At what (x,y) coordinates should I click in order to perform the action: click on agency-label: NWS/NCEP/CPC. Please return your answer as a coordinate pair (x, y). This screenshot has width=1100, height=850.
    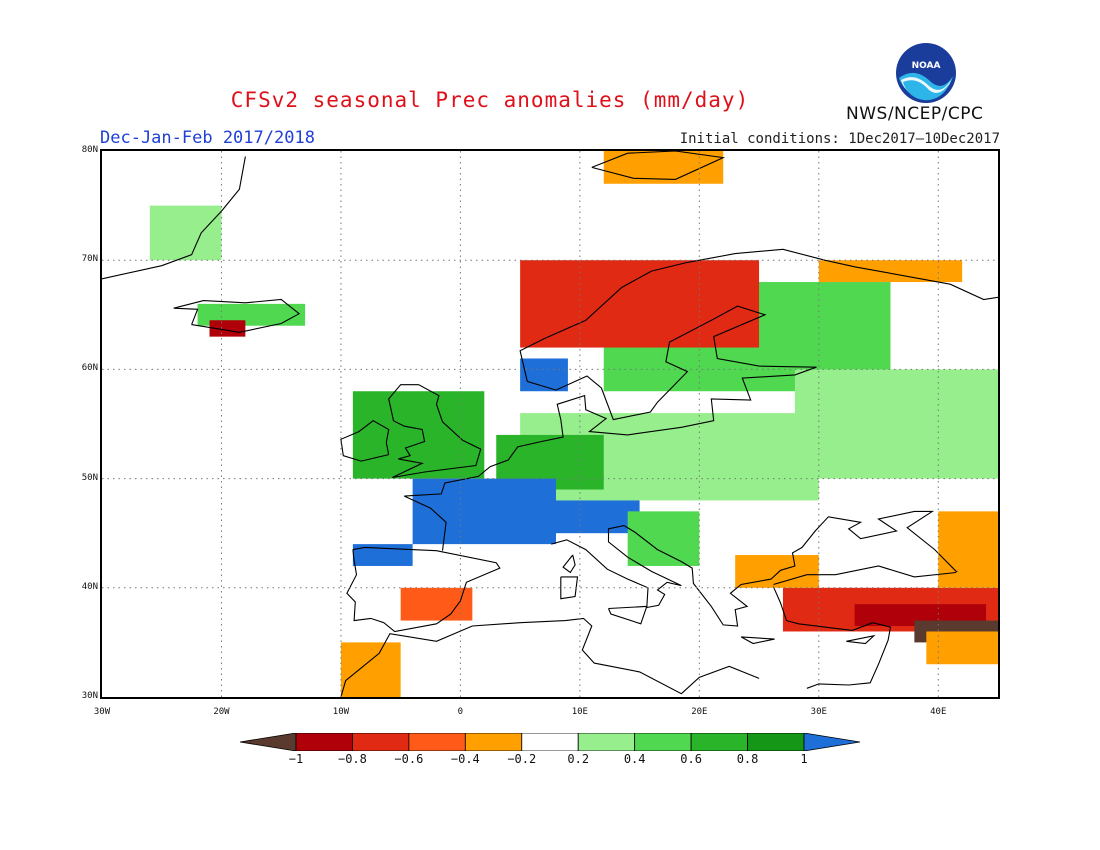
    Looking at the image, I should click on (915, 114).